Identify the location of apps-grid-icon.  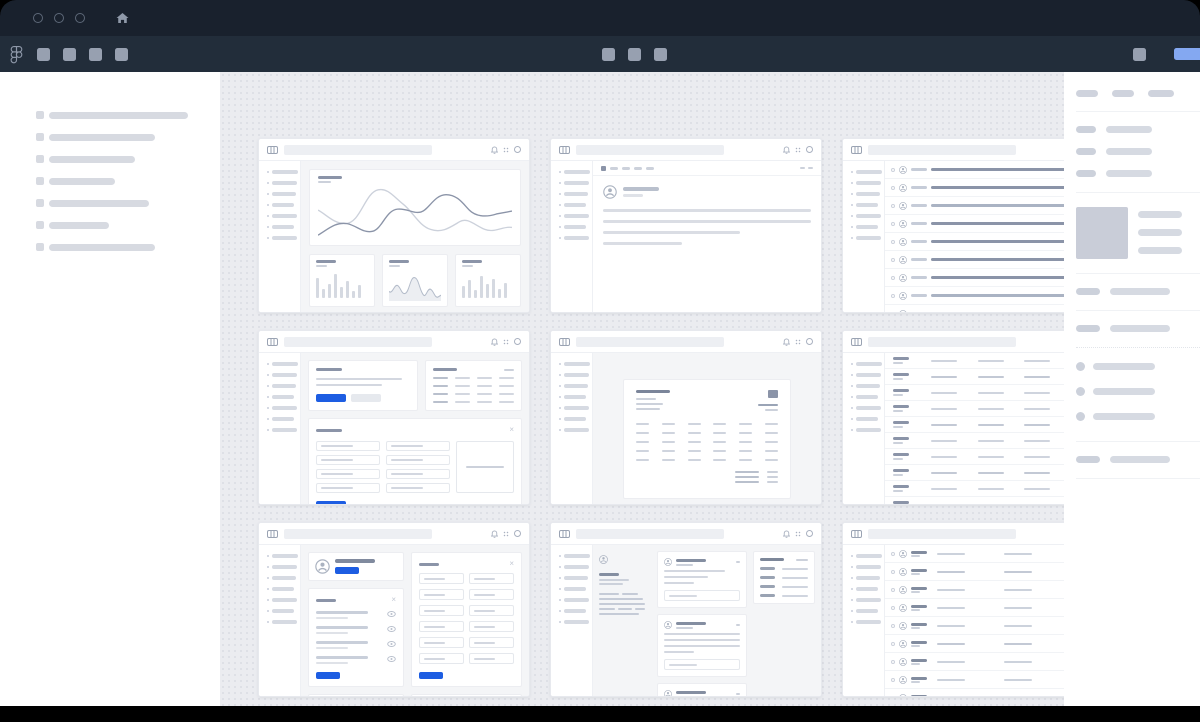
(506, 341).